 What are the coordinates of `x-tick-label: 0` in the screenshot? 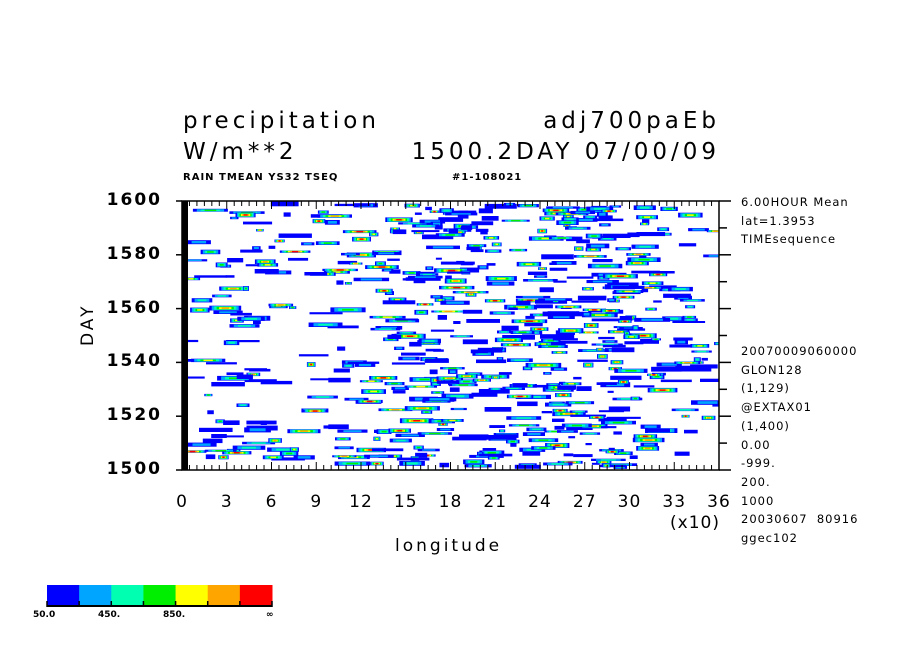 It's located at (182, 502).